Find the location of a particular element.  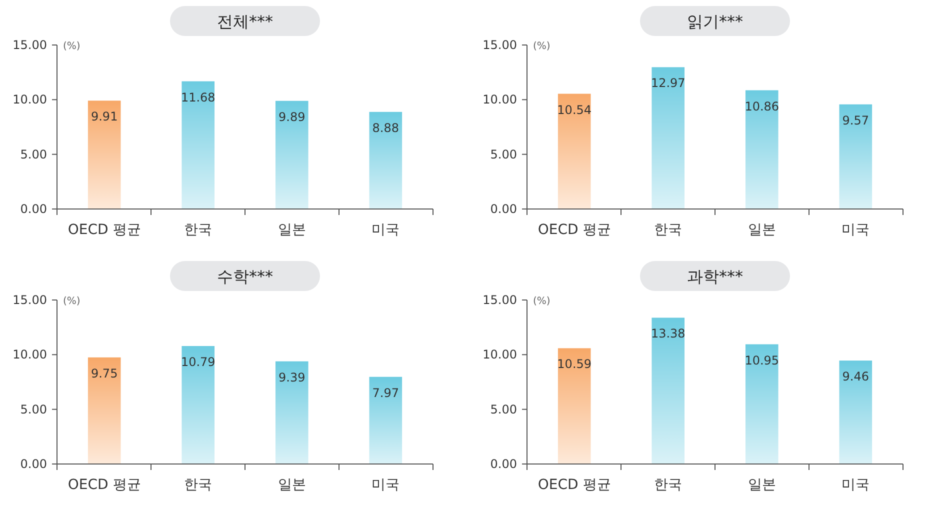

data-label: 9.91 is located at coordinates (104, 117).